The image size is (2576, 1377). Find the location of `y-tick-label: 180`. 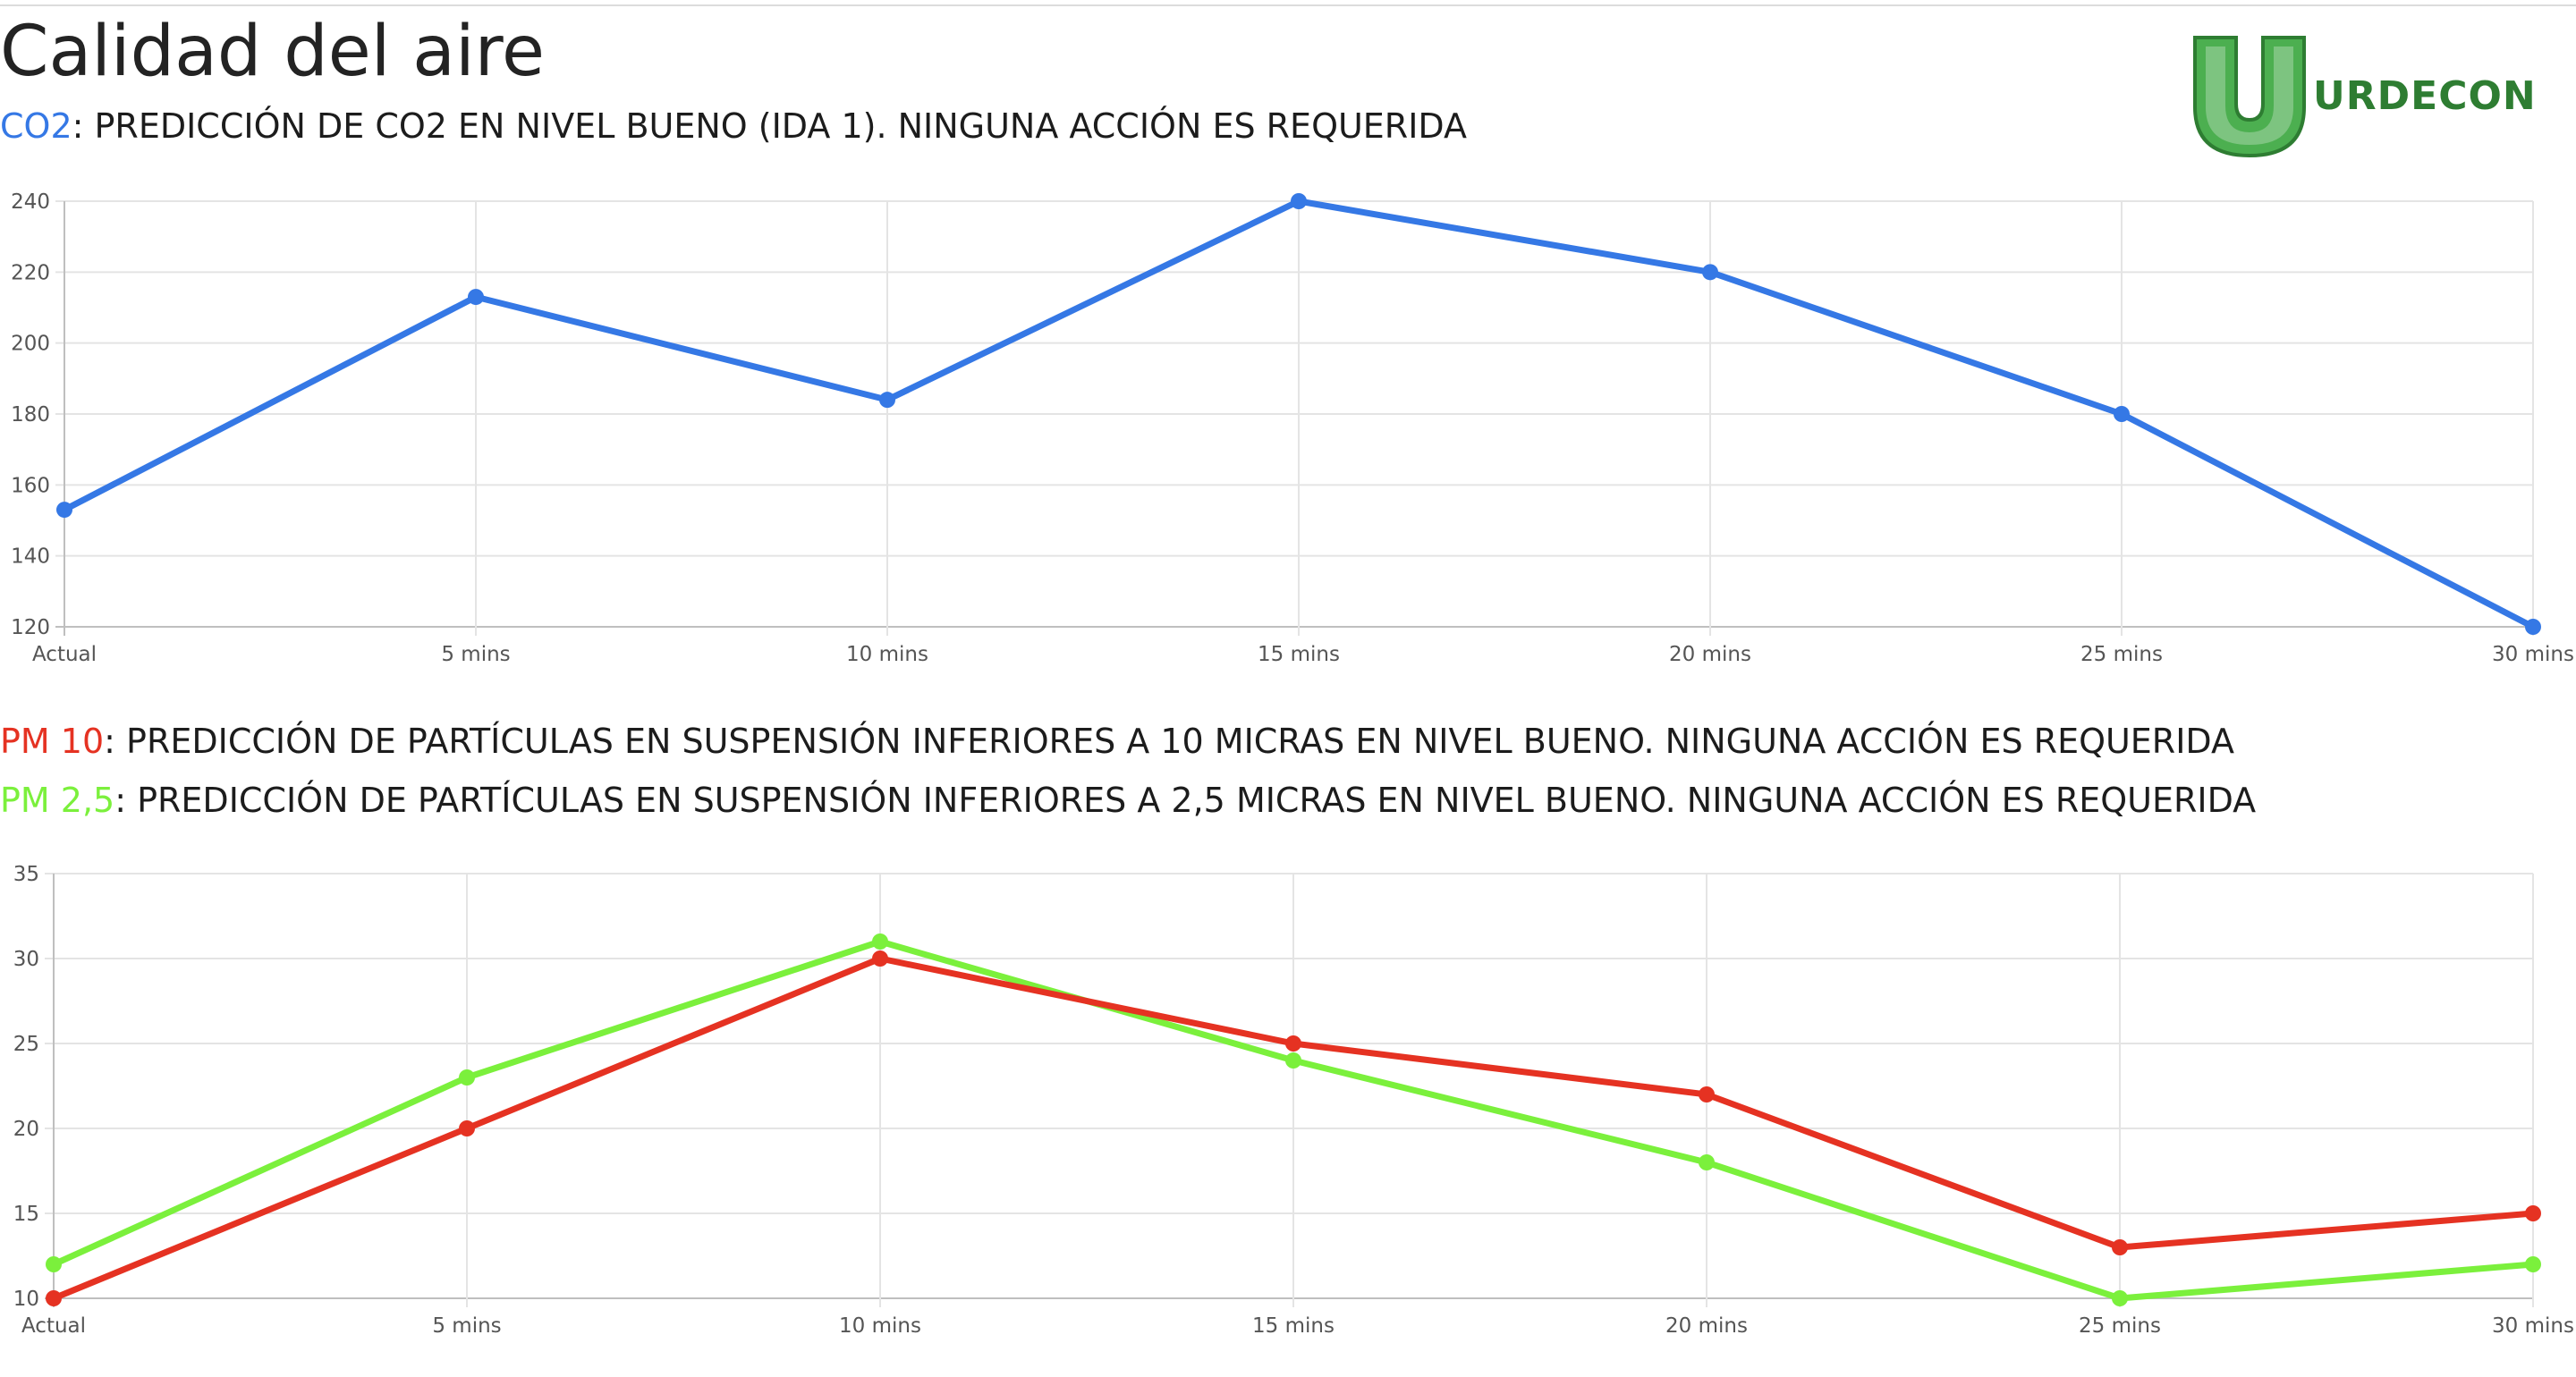

y-tick-label: 180 is located at coordinates (30, 415).